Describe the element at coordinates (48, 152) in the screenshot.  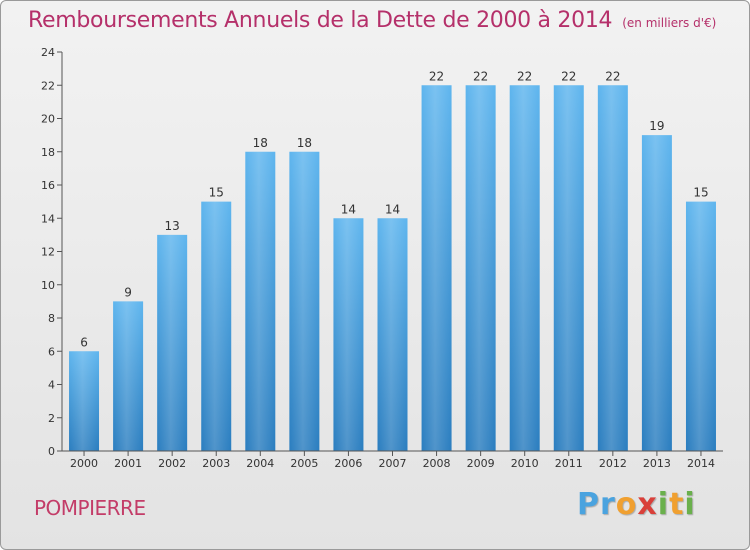
I see `y-tick-label: 18` at that location.